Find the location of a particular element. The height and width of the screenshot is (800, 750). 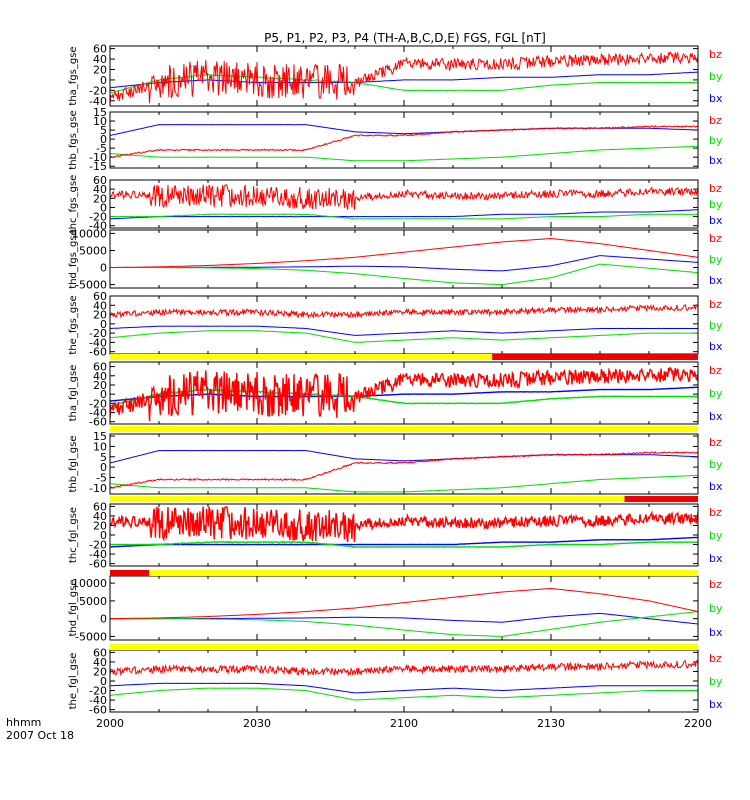

x-tick-label: 2100 is located at coordinates (404, 723).